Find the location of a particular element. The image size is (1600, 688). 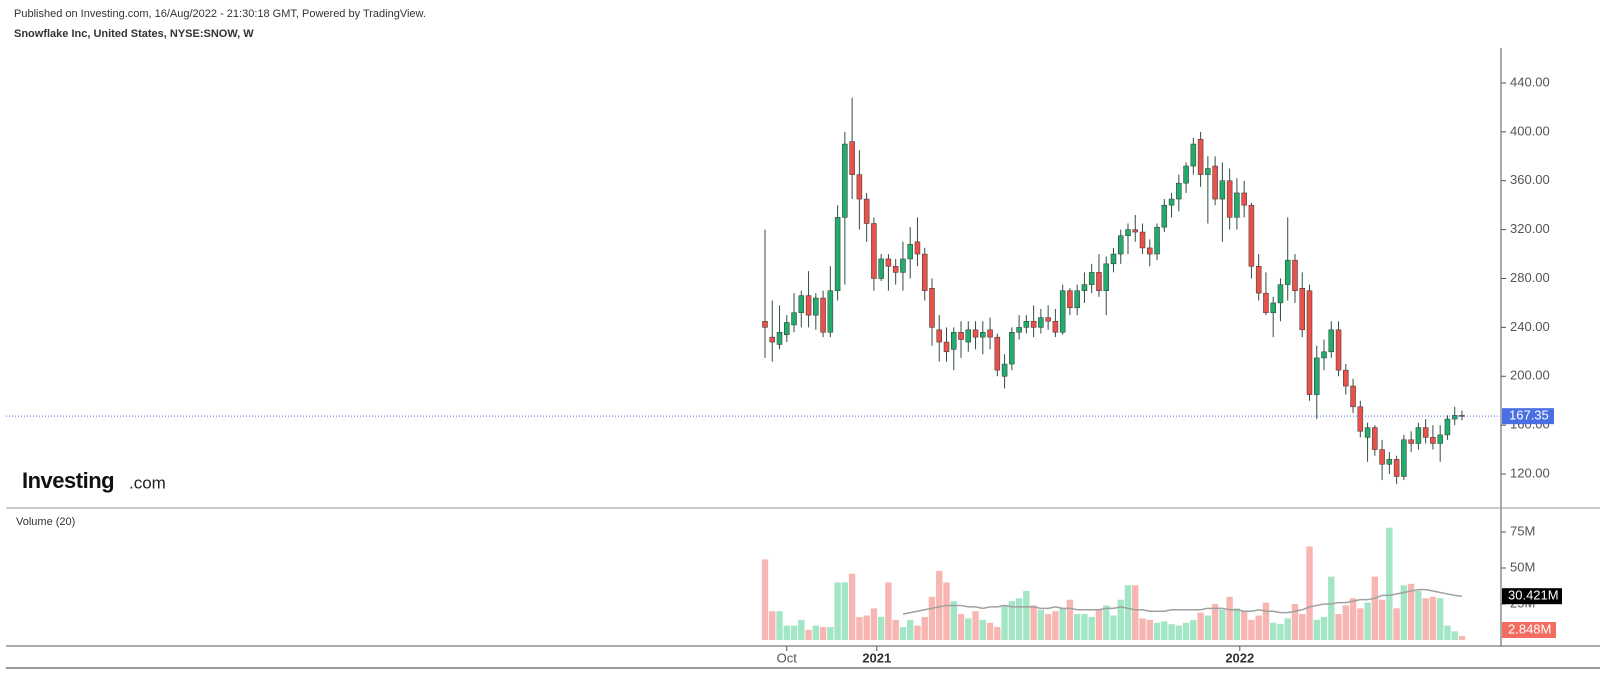

y-tick-label: 200.00 is located at coordinates (1530, 375).